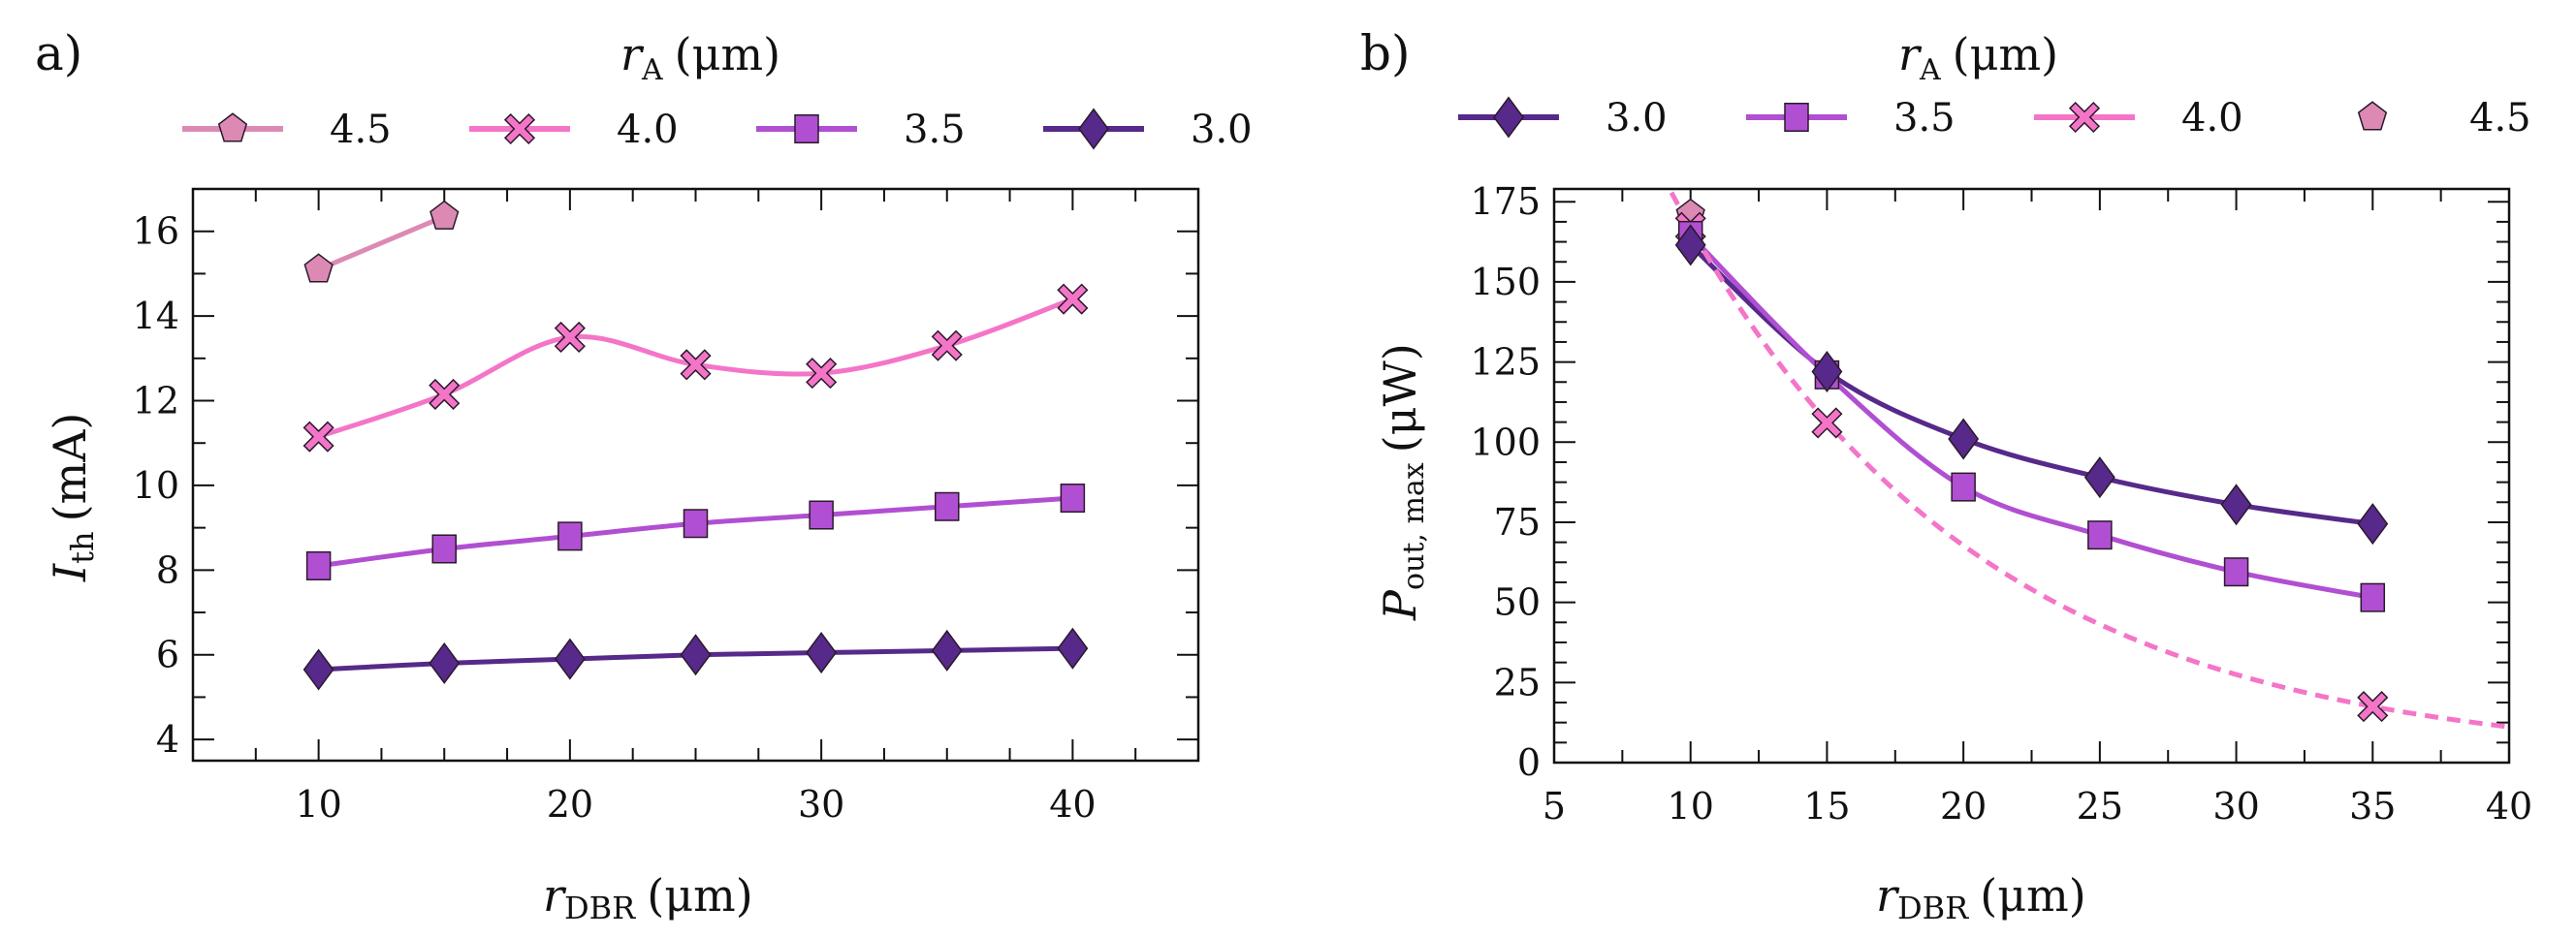  Describe the element at coordinates (156, 401) in the screenshot. I see `y-tick-label: 12` at that location.